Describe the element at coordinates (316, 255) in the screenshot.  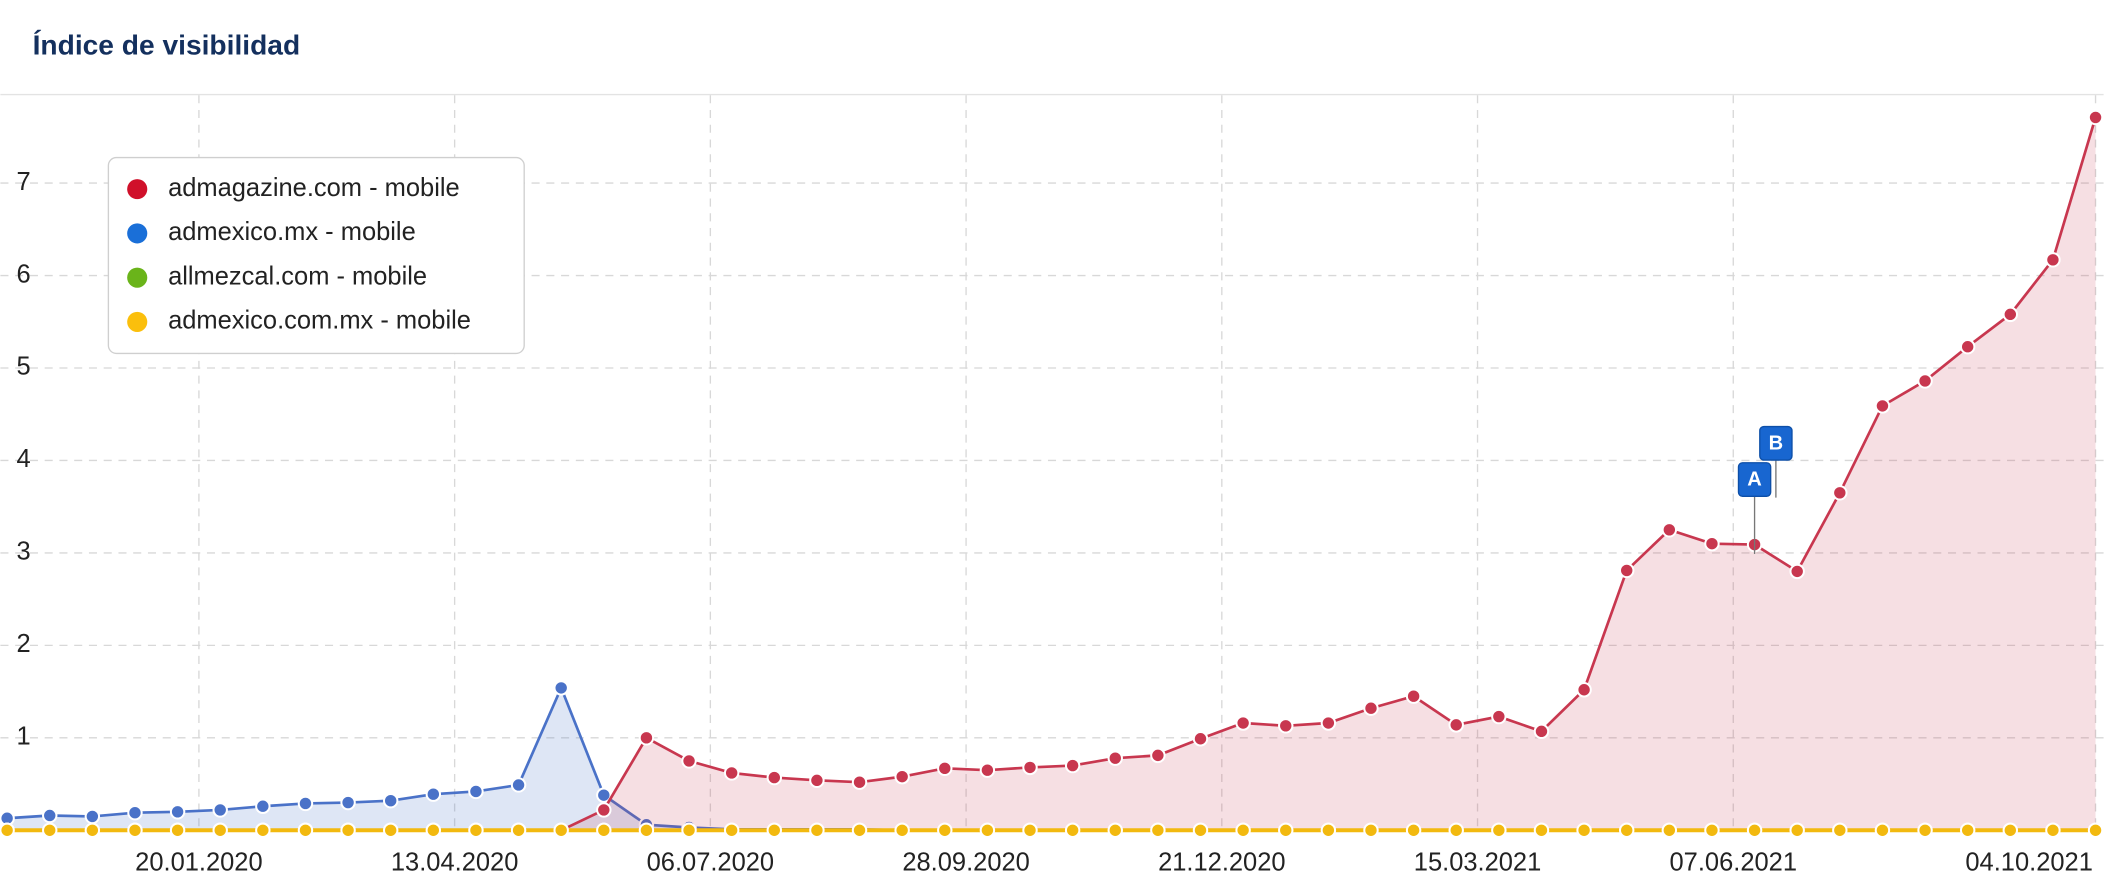
I see `legend-box` at that location.